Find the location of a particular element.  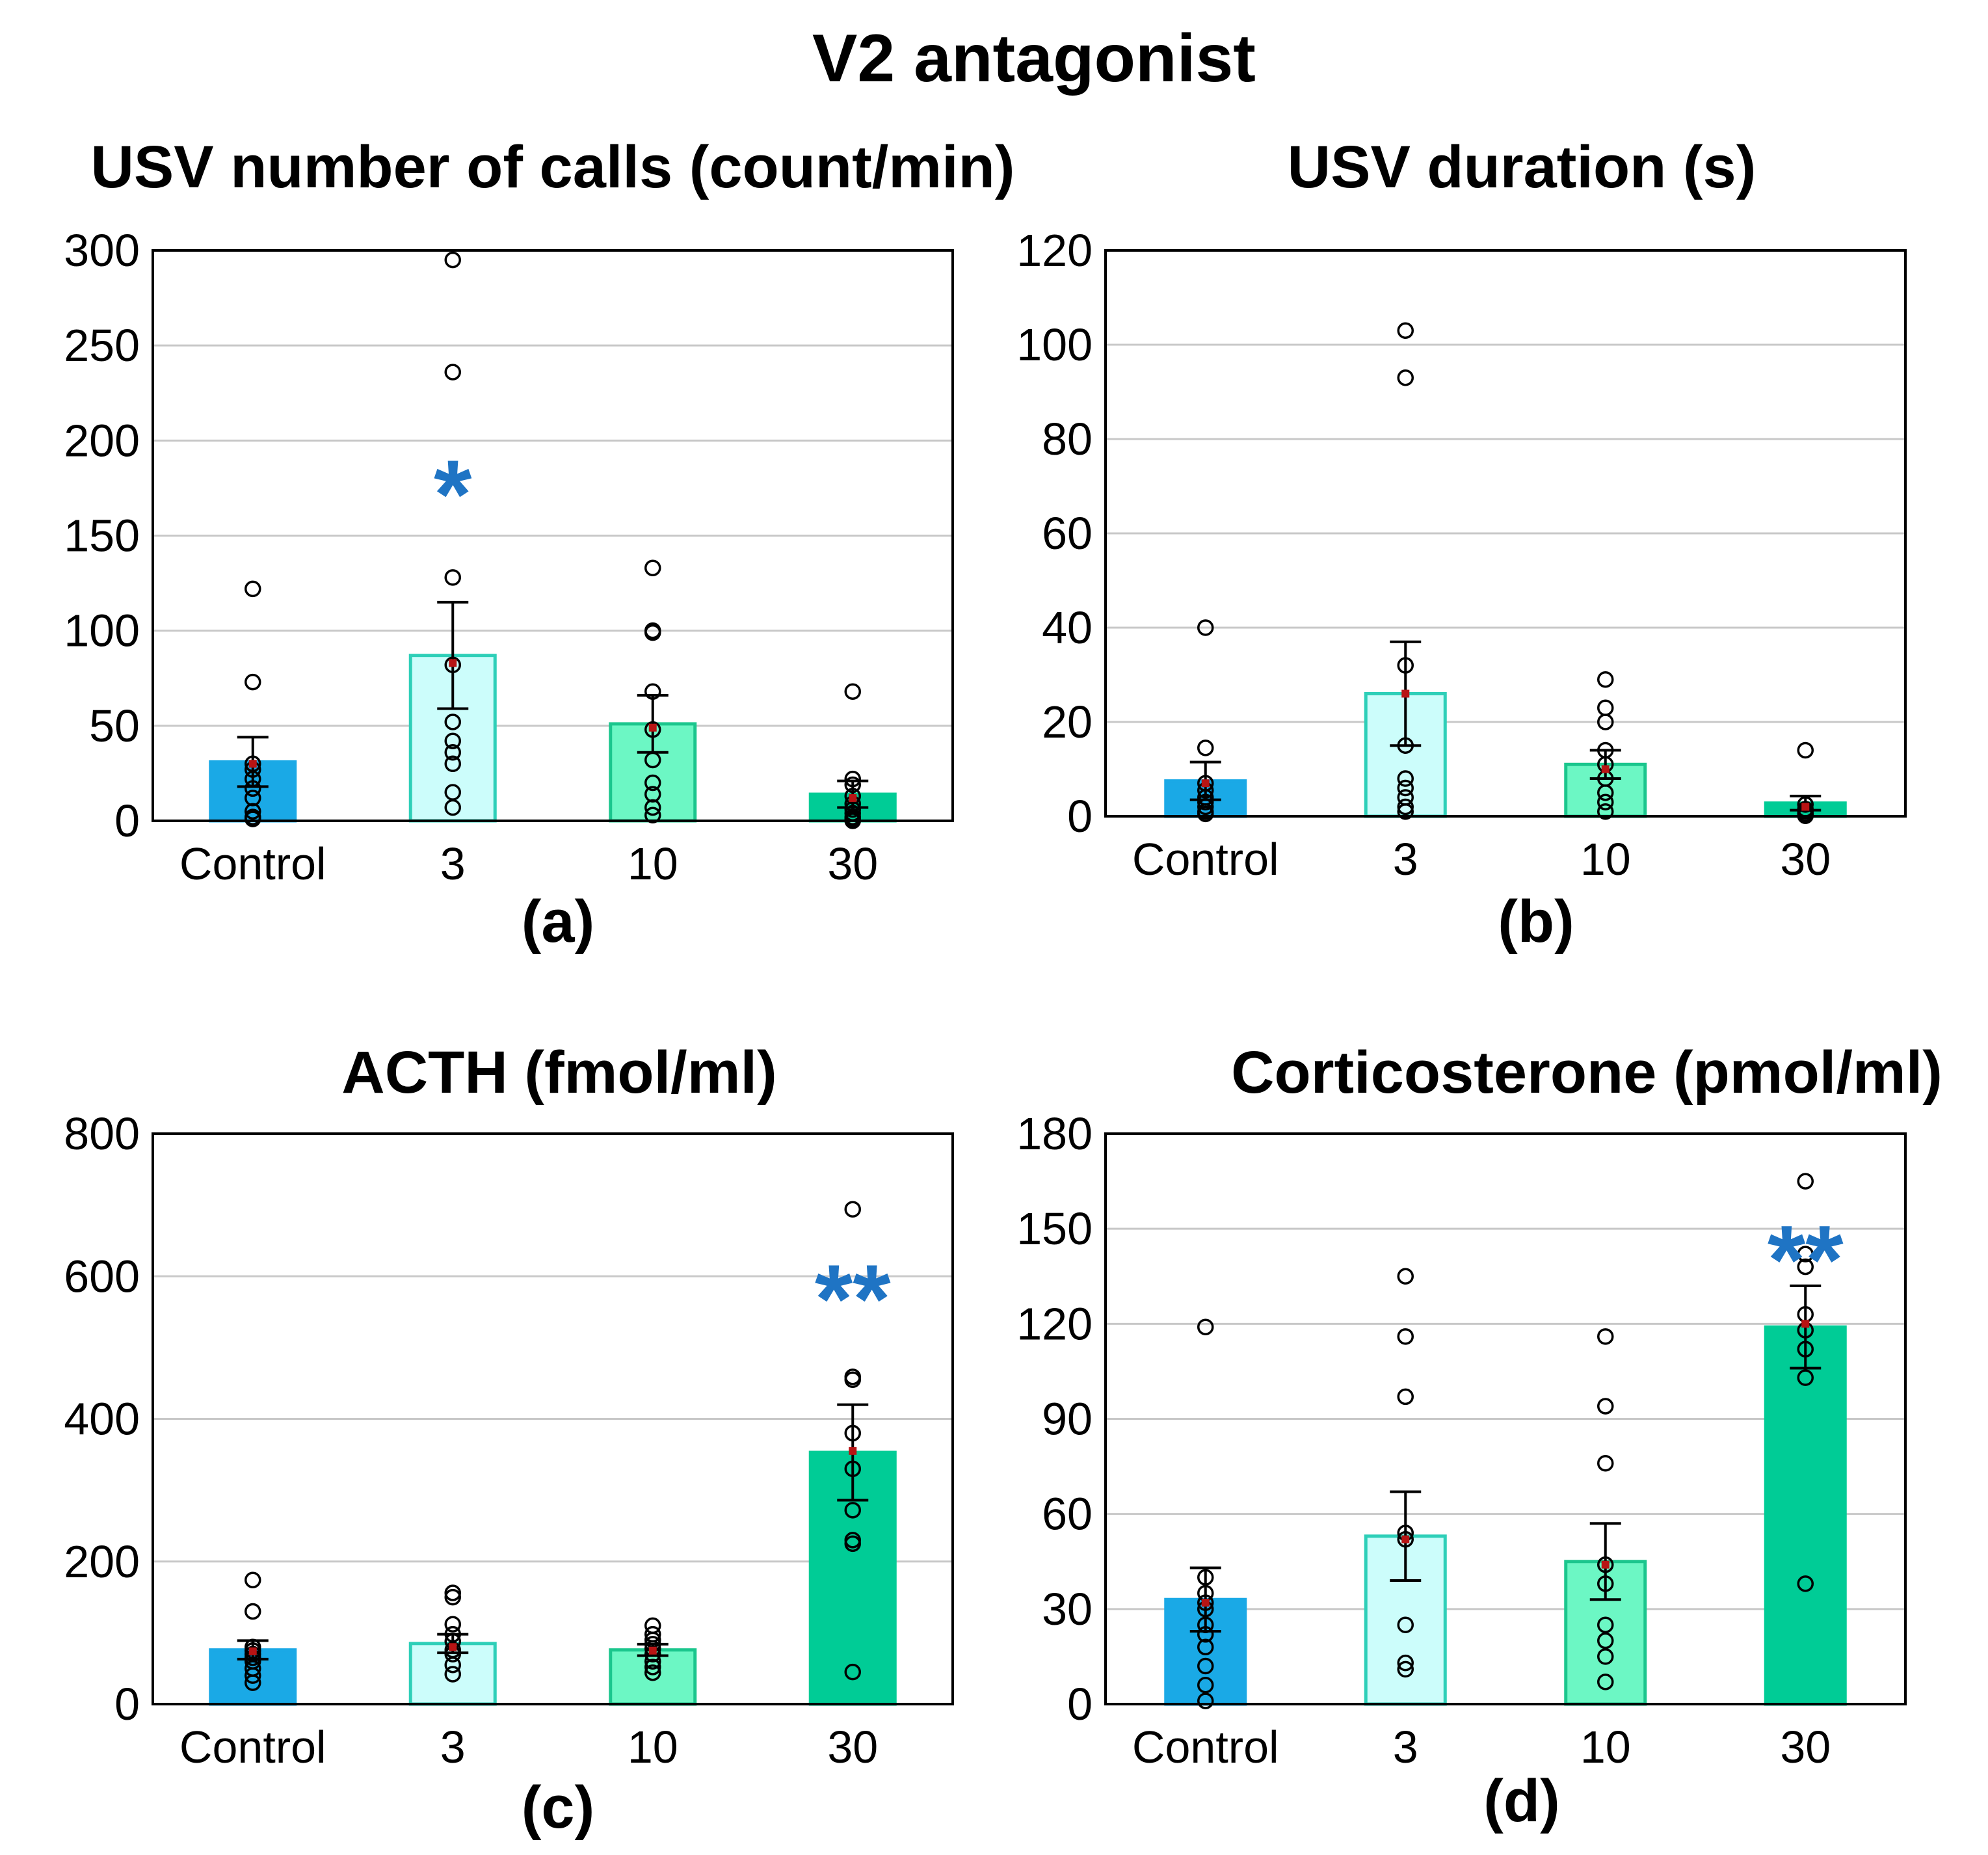

panel-a-ytick-label: 200 is located at coordinates (102, 440).